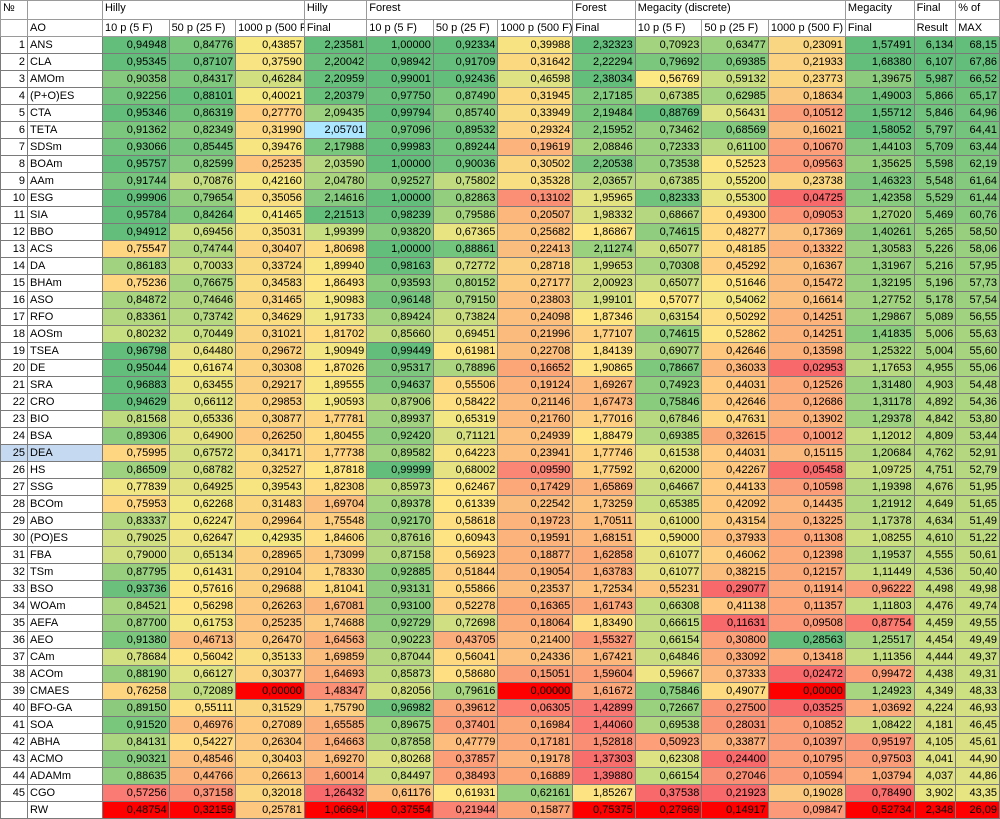 The image size is (1000, 819). I want to click on hilly-10p-cell: 0,89150, so click(135, 708).